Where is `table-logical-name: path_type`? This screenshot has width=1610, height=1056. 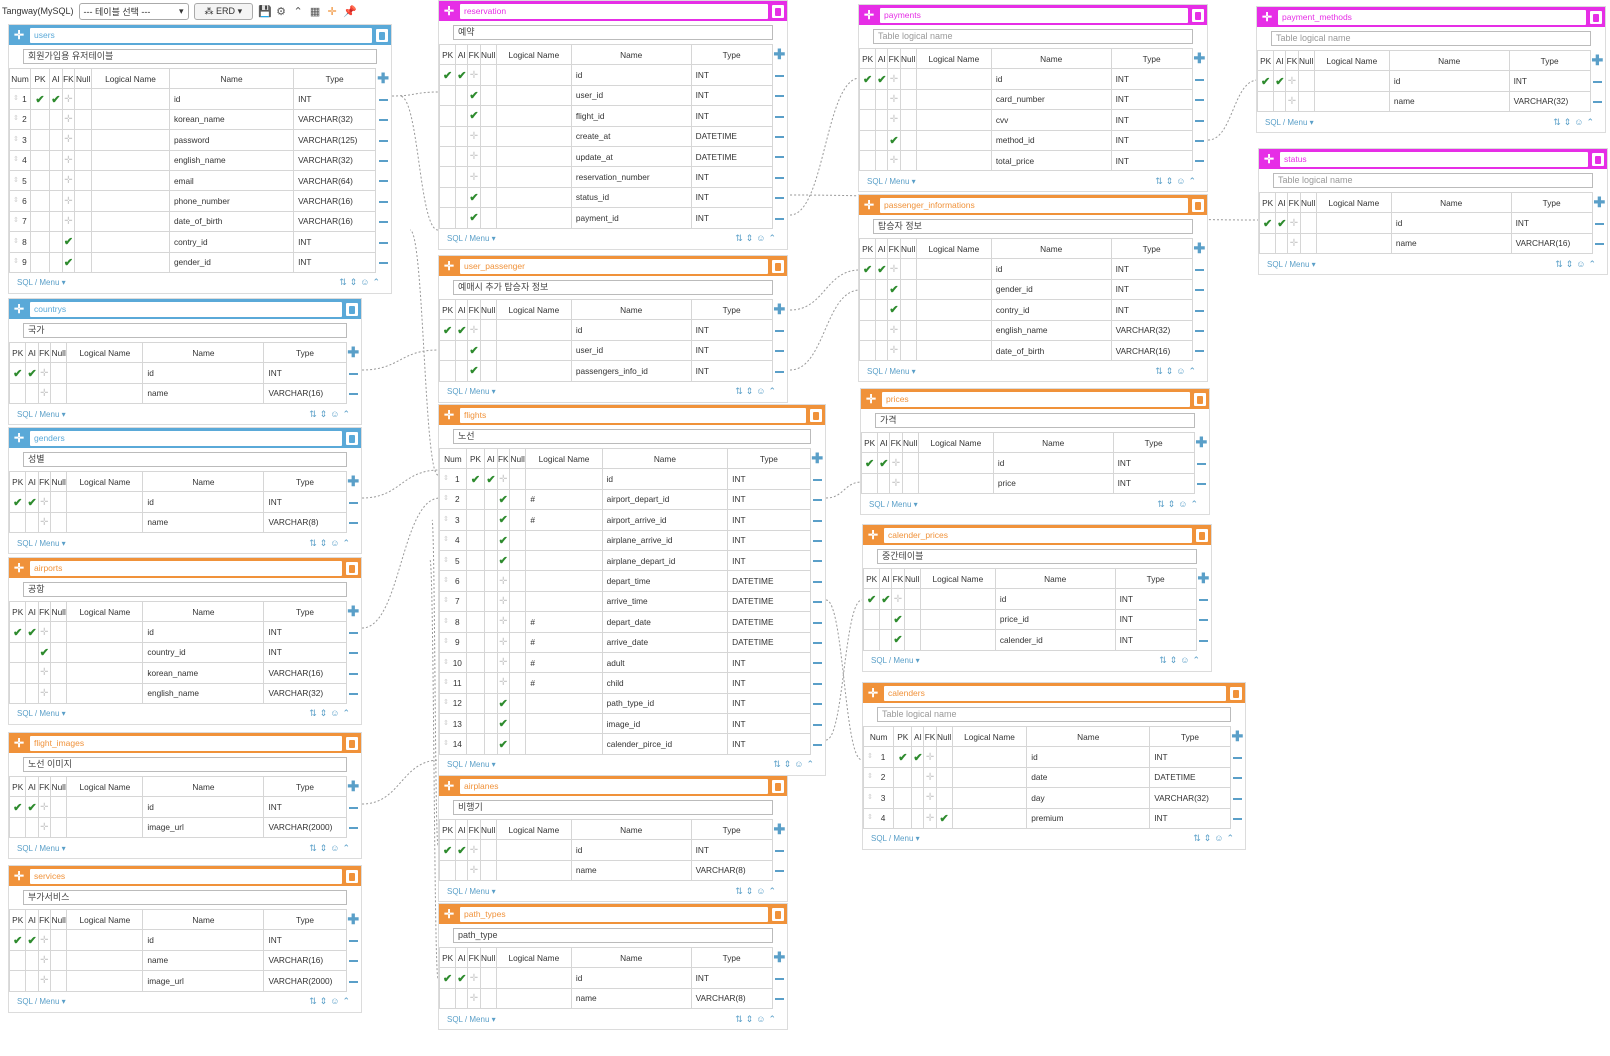 table-logical-name: path_type is located at coordinates (613, 935).